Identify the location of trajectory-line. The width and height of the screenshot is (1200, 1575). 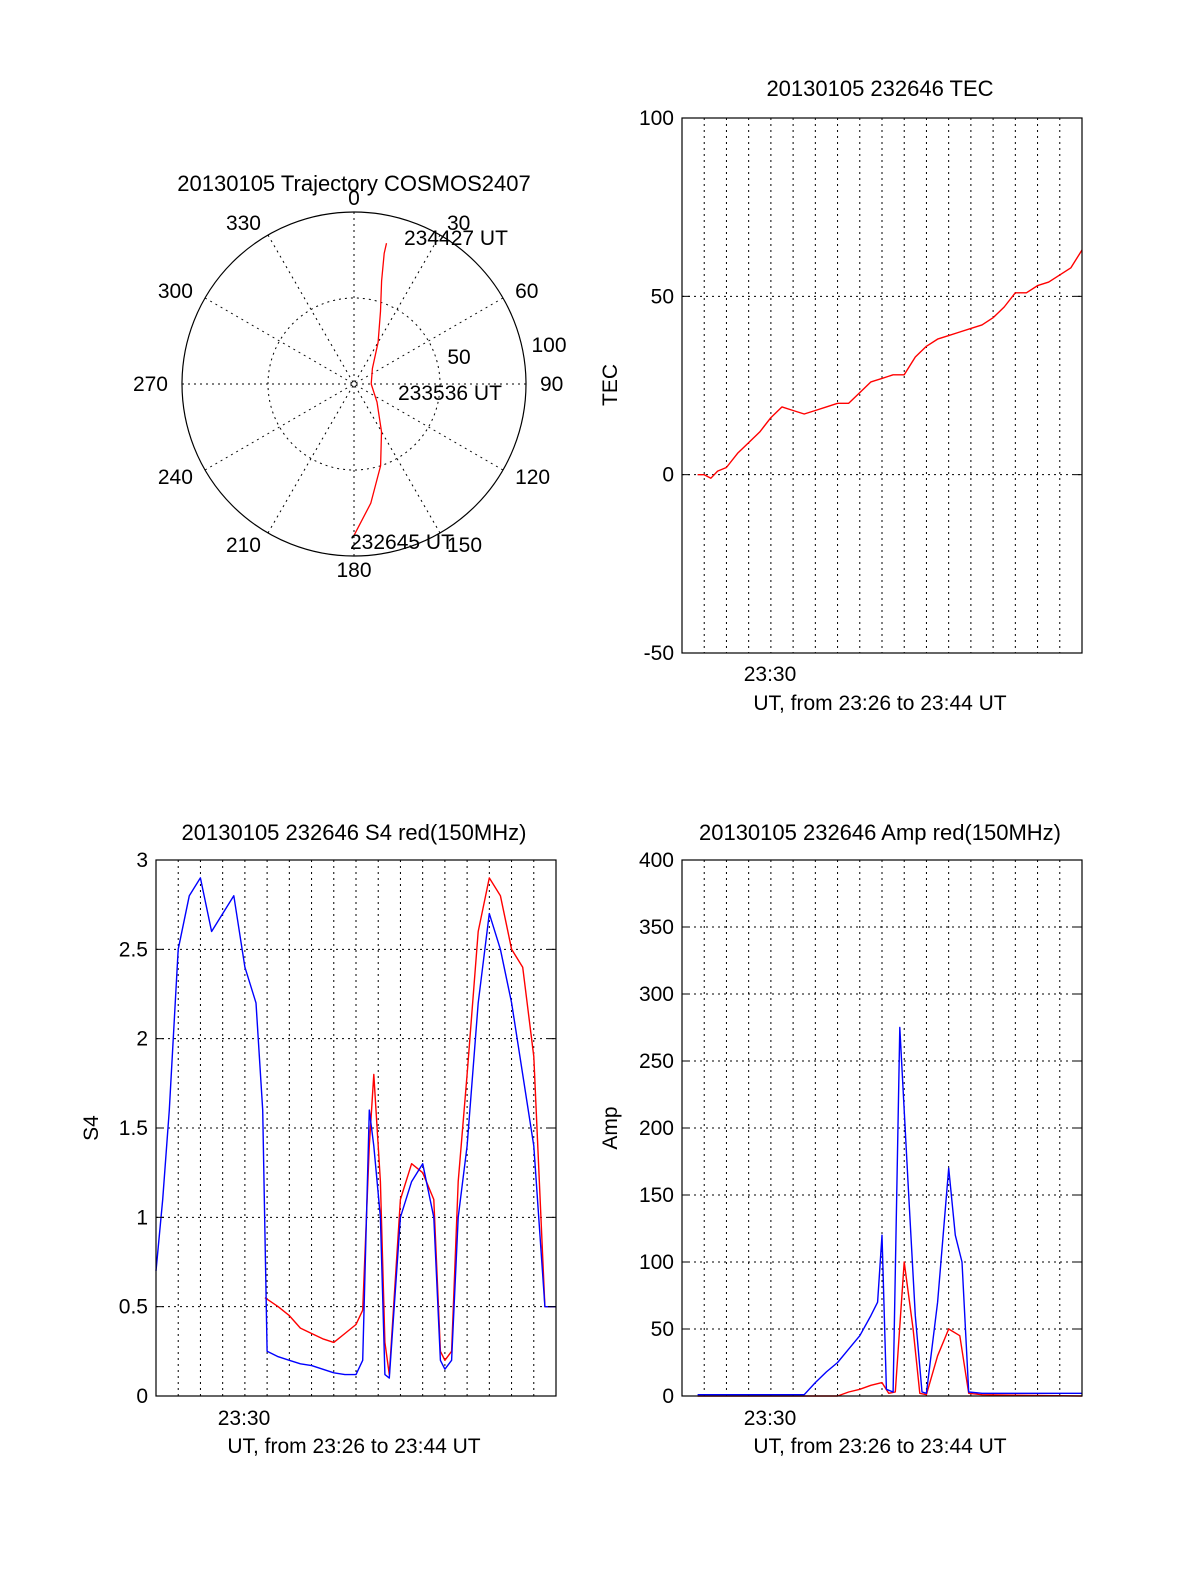
(370, 389).